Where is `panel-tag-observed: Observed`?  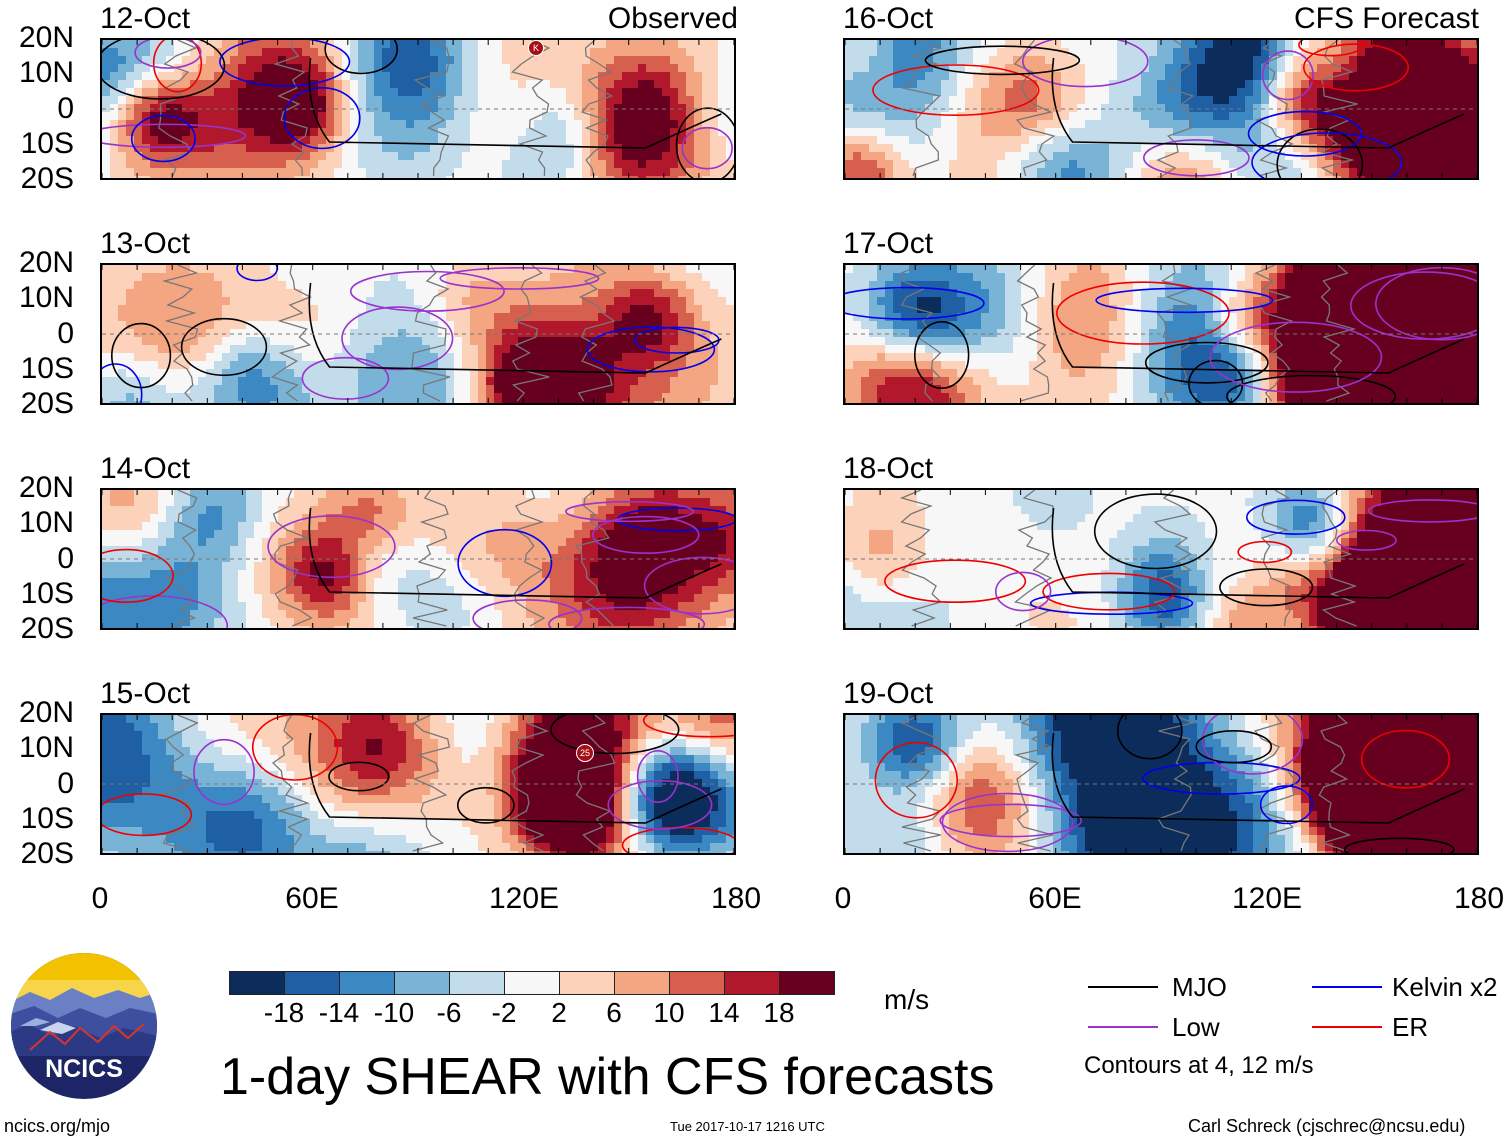 panel-tag-observed: Observed is located at coordinates (672, 18).